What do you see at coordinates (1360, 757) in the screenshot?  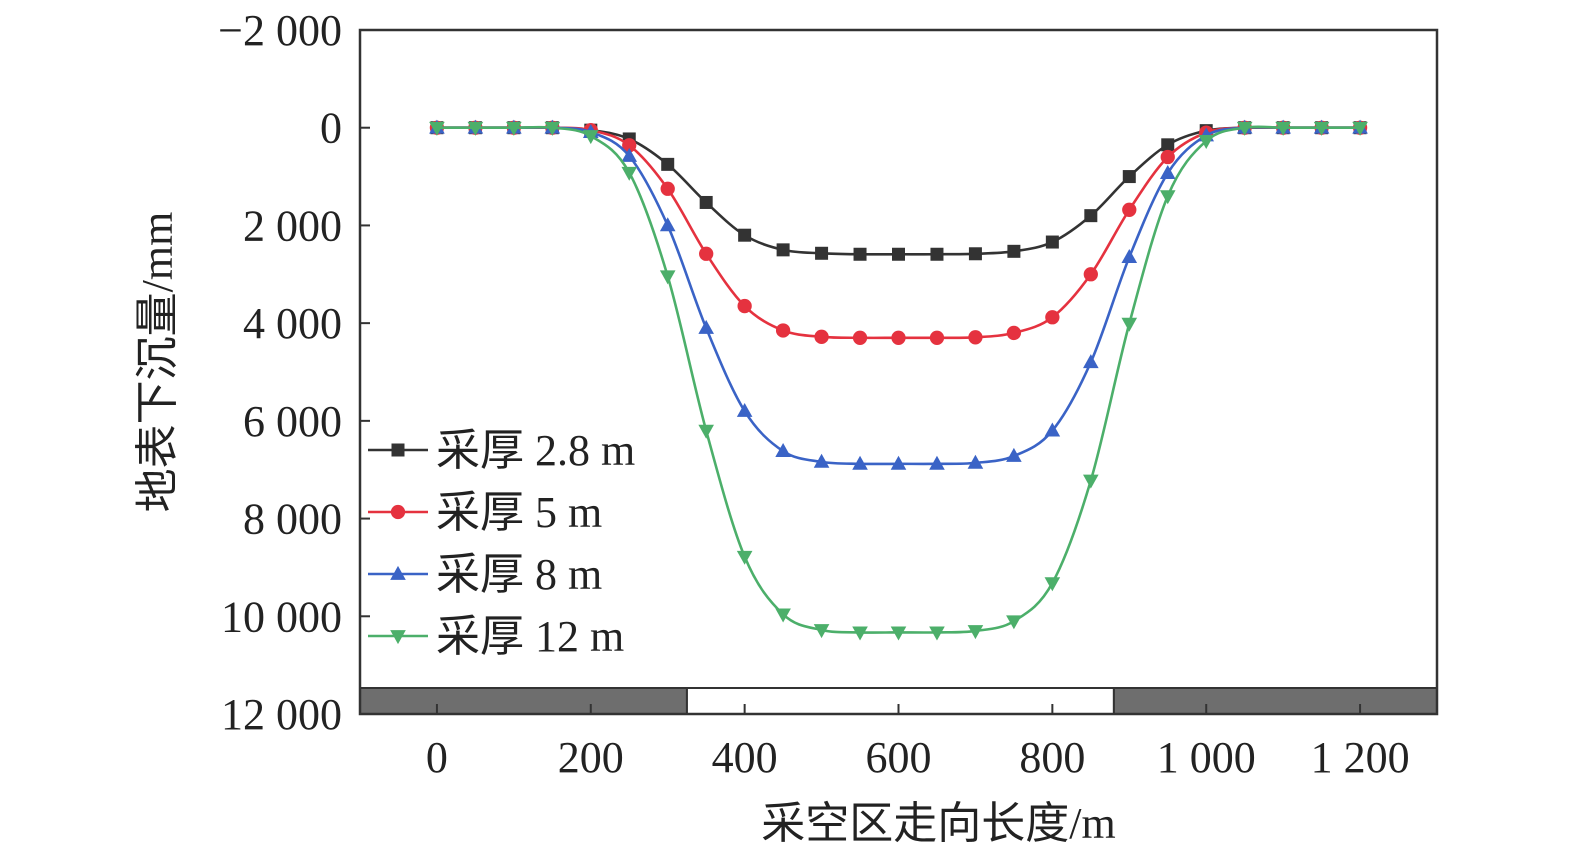 I see `x-tick-label: 1 200` at bounding box center [1360, 757].